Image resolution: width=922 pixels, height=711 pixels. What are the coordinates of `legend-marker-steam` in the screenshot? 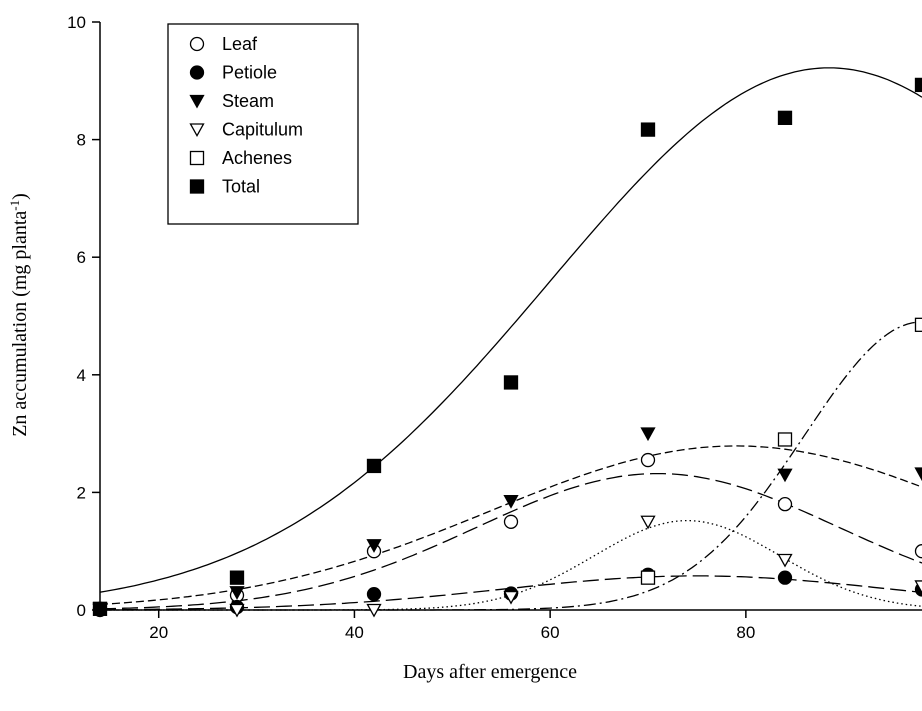 It's located at (197, 101).